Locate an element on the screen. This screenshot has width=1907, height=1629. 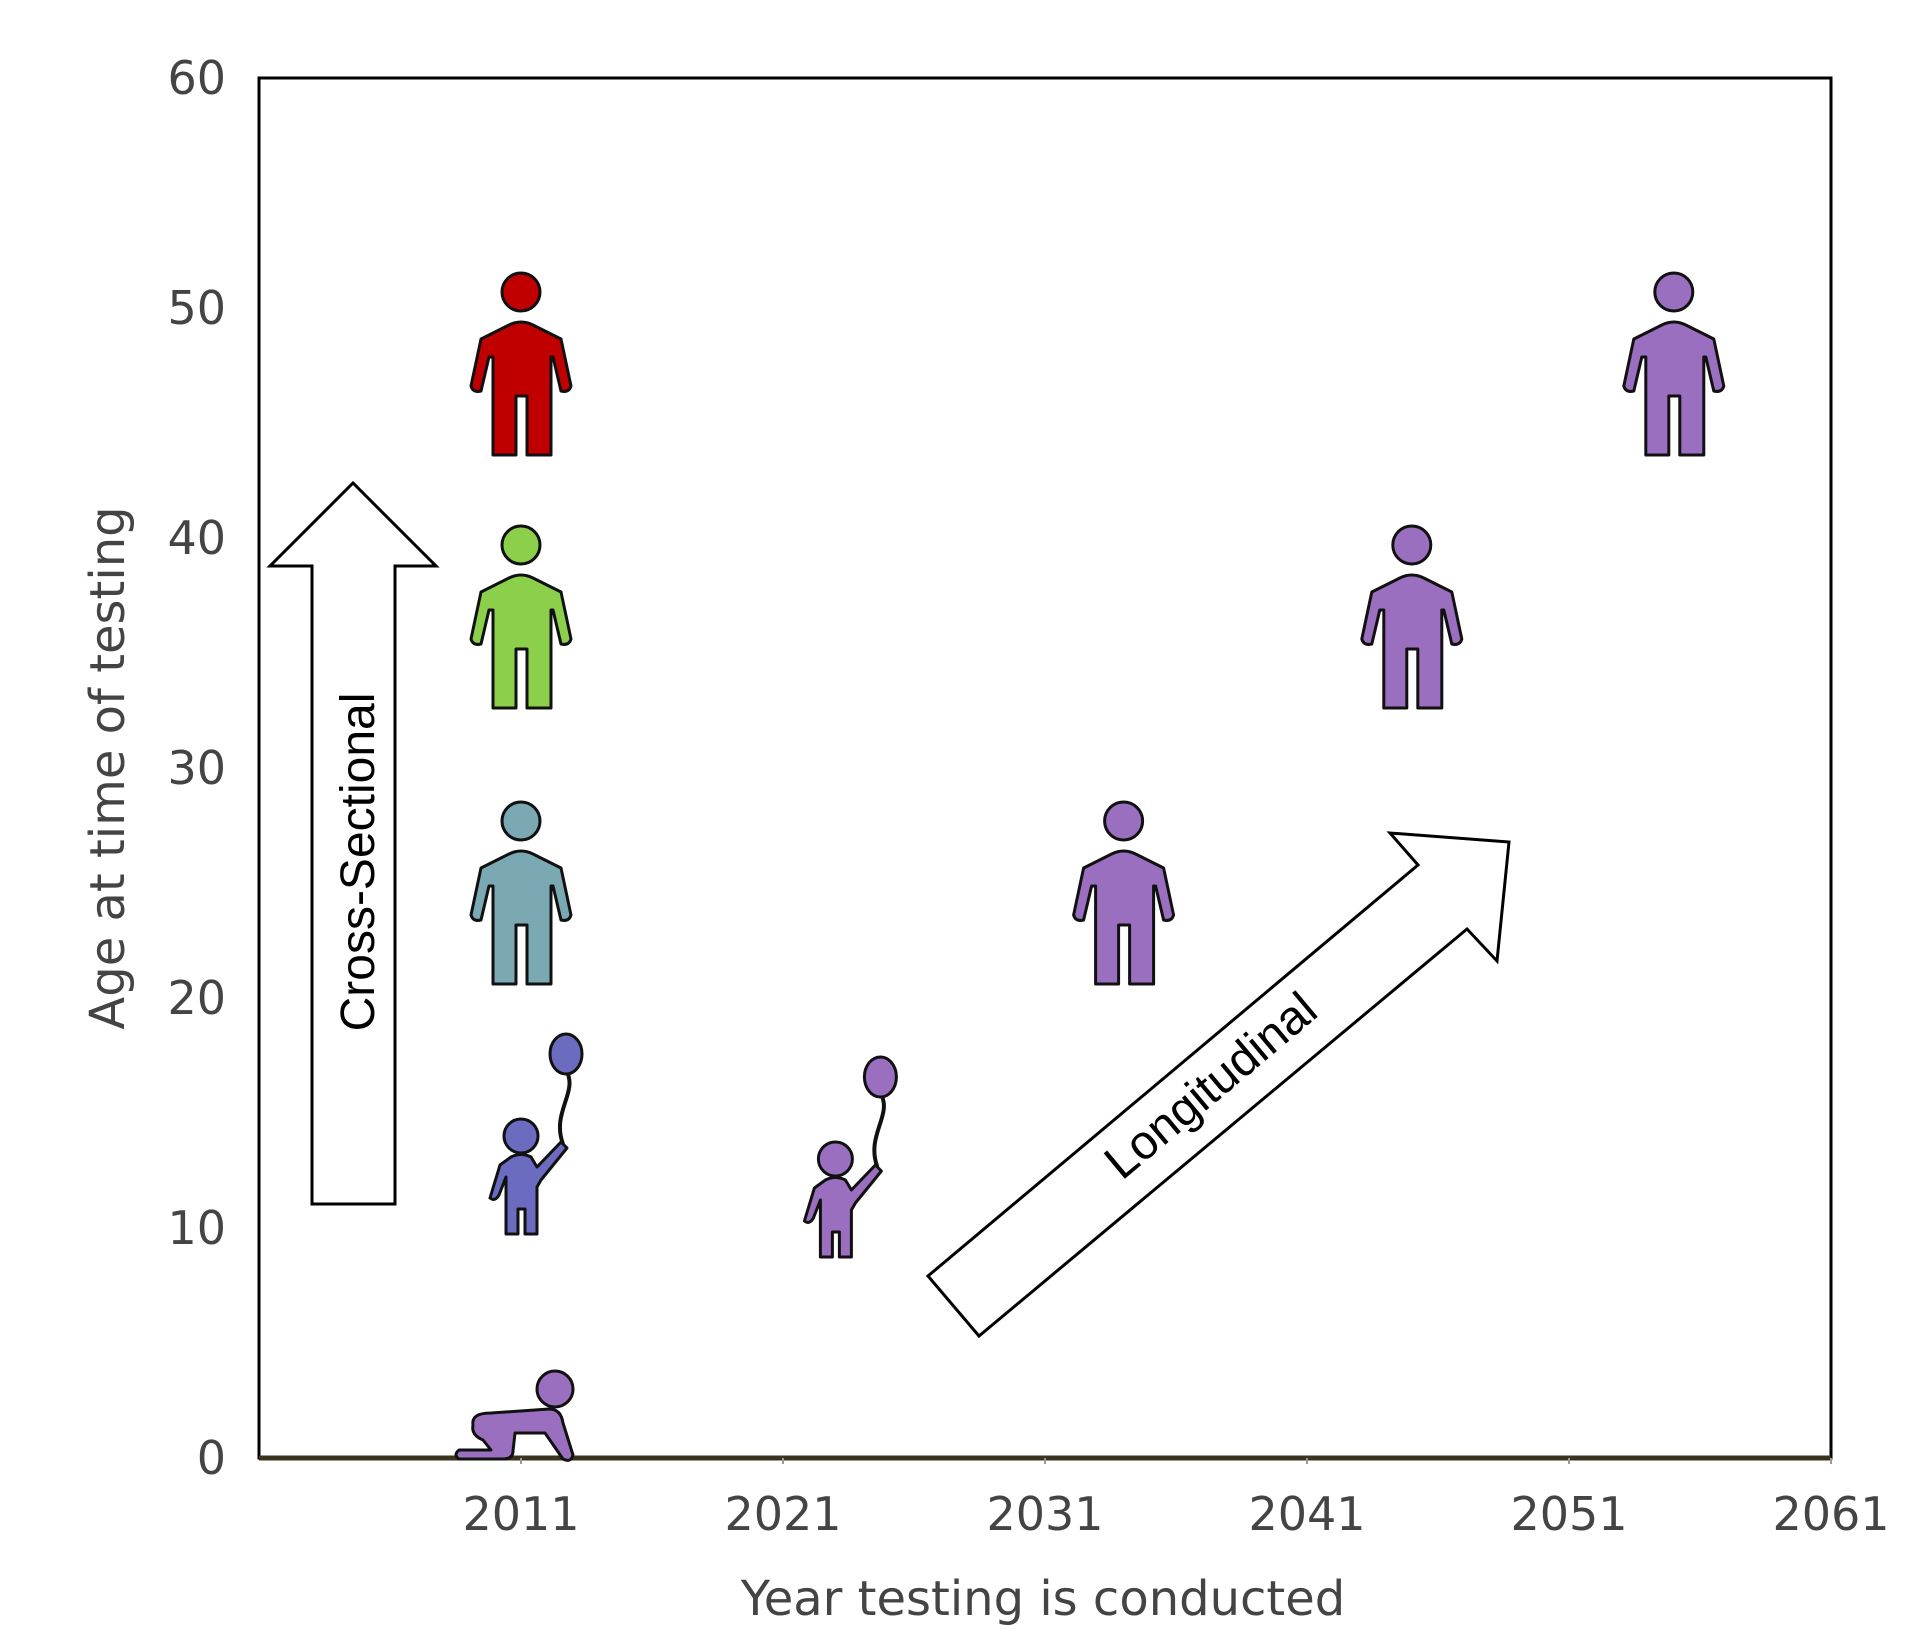
up-arrow-icon is located at coordinates (353, 843).